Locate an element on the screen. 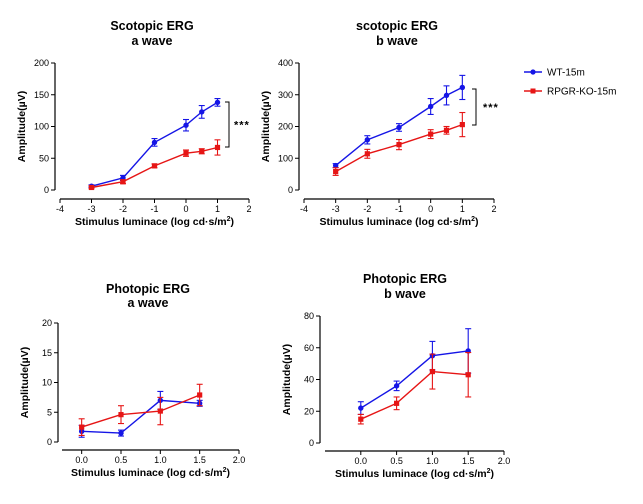 The height and width of the screenshot is (504, 643). chart1-series-ko-line is located at coordinates (154, 167).